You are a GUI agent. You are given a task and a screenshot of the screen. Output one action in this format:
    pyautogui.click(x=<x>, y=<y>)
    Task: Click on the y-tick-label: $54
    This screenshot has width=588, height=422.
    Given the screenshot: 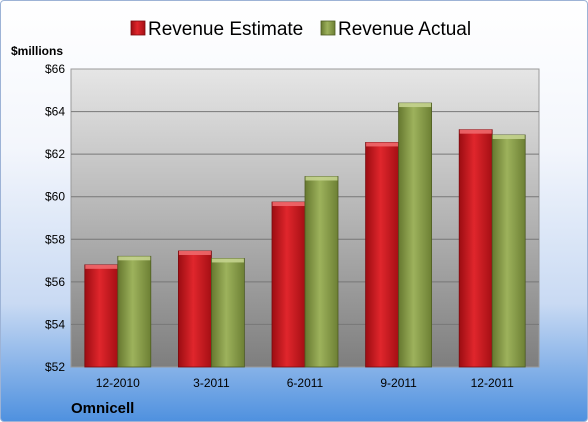 What is the action you would take?
    pyautogui.click(x=55, y=324)
    